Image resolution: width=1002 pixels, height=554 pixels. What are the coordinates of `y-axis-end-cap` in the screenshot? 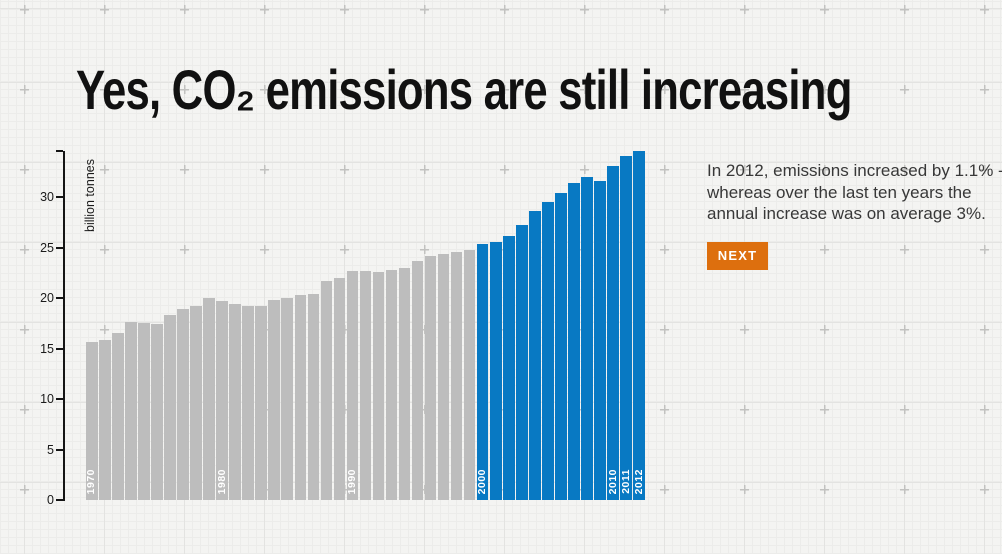 It's located at (59, 150).